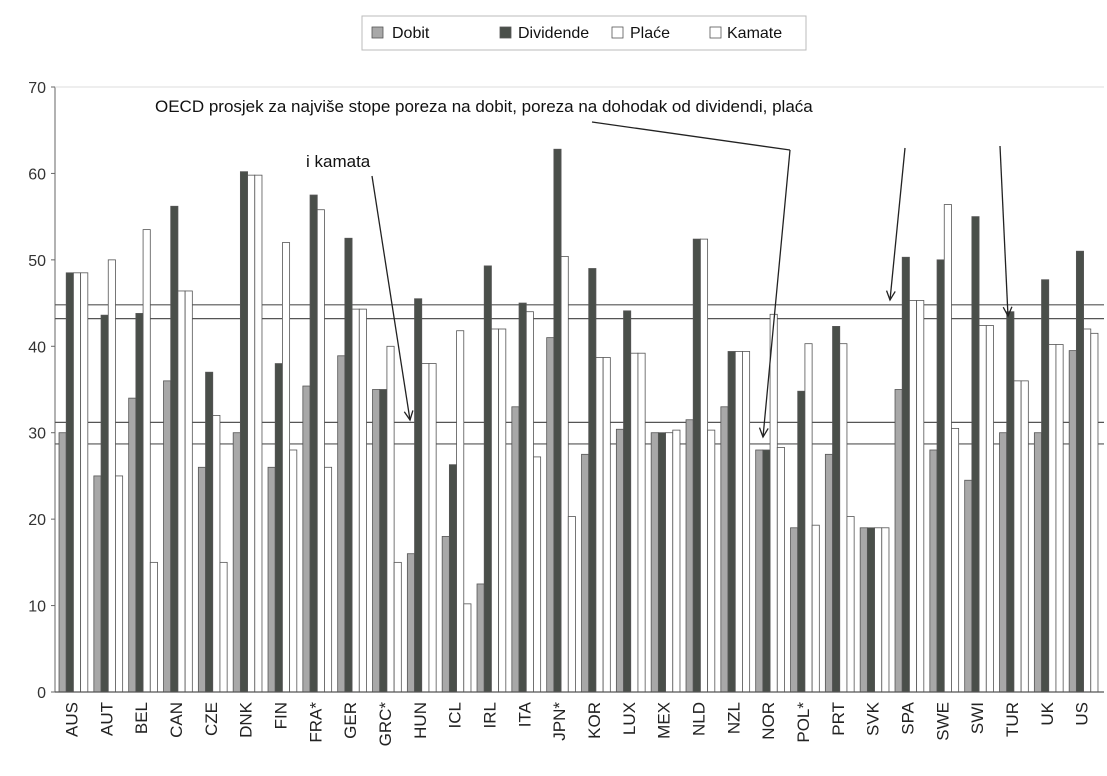 The image size is (1107, 776). What do you see at coordinates (480, 638) in the screenshot?
I see `bar-dobit-irl` at bounding box center [480, 638].